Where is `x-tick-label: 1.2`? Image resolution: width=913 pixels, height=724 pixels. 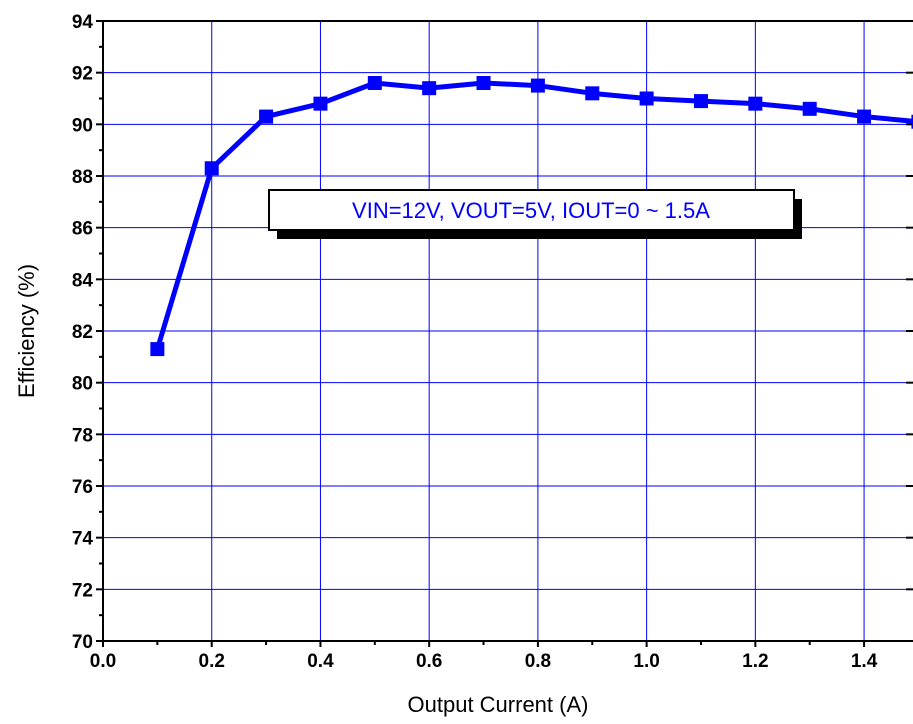 x-tick-label: 1.2 is located at coordinates (755, 661).